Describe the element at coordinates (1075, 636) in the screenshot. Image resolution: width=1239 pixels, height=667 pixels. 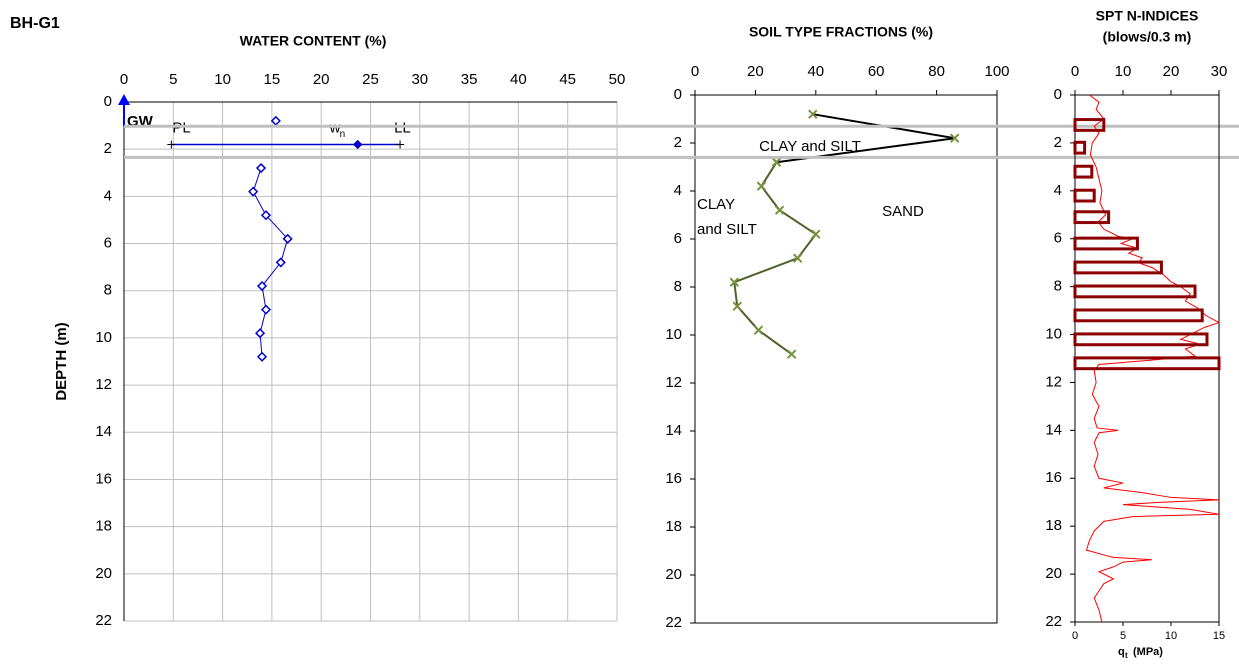
I see `x2-tick-label: 0` at that location.